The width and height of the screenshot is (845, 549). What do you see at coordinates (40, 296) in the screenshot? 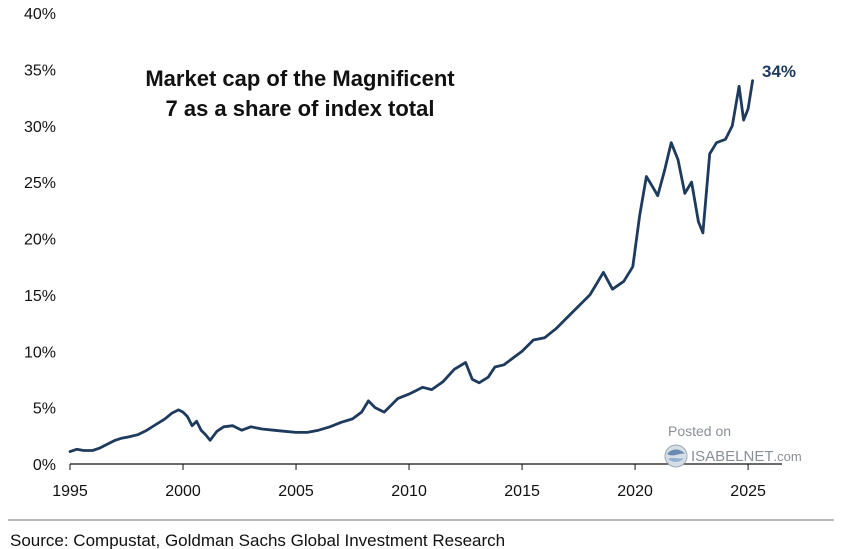
I see `y-tick-label: 15%` at bounding box center [40, 296].